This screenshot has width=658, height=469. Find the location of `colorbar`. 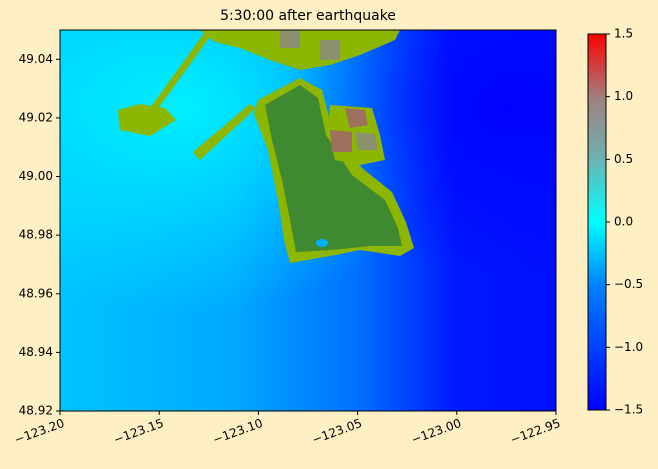

colorbar is located at coordinates (597, 222).